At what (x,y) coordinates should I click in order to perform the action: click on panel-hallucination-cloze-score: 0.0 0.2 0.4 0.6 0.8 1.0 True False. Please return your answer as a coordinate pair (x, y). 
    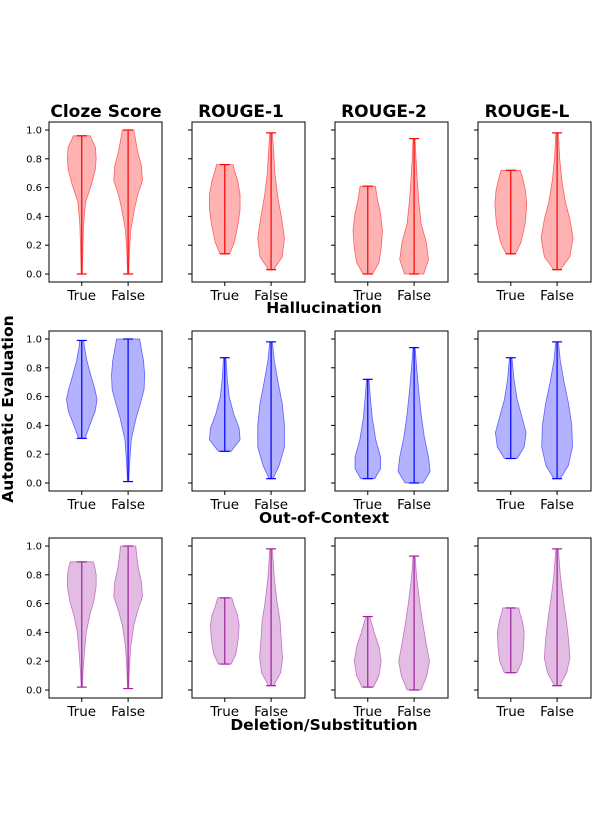
    Looking at the image, I should click on (94, 212).